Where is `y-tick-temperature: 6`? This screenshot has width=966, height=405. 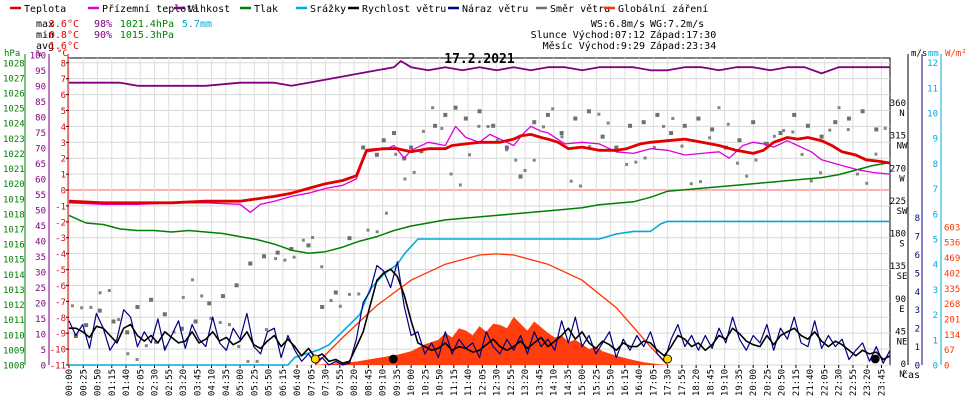 y-tick-temperature: 6 is located at coordinates (63, 96).